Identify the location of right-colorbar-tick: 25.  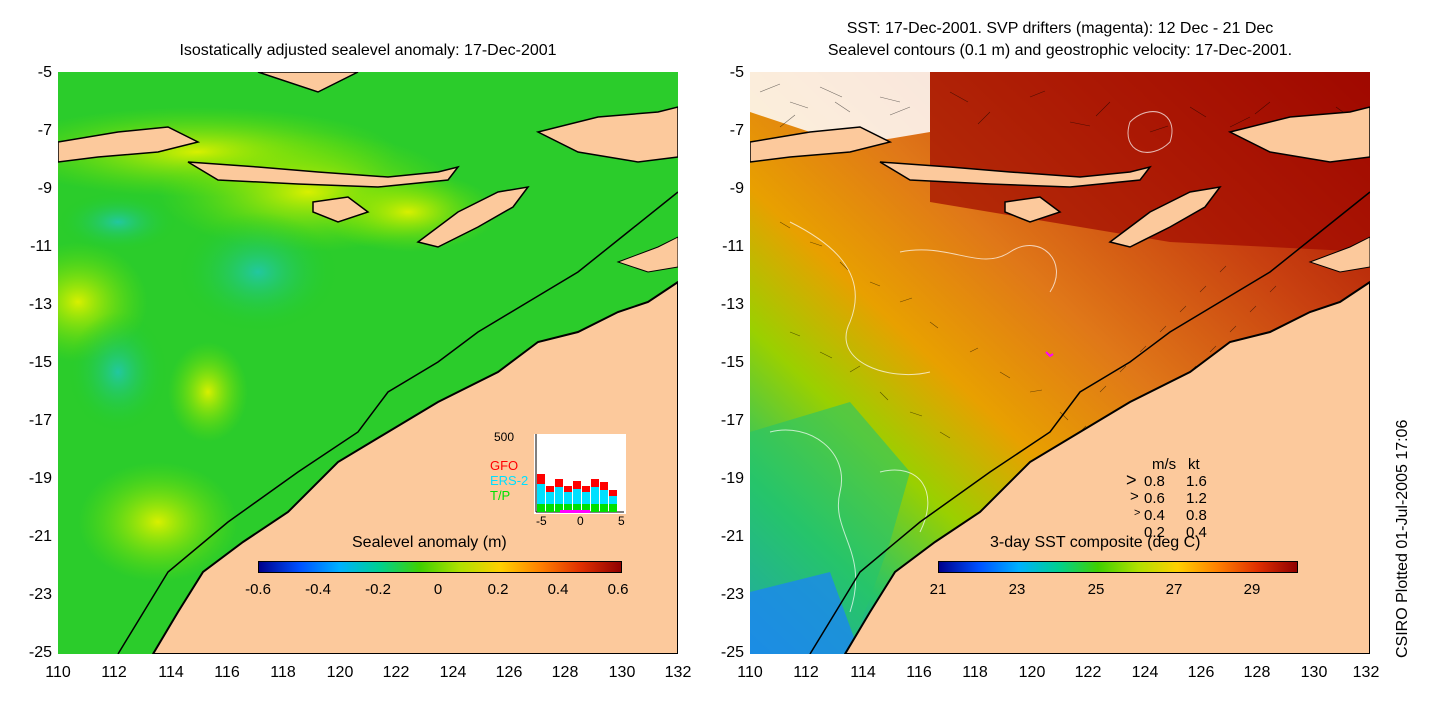
(1096, 589).